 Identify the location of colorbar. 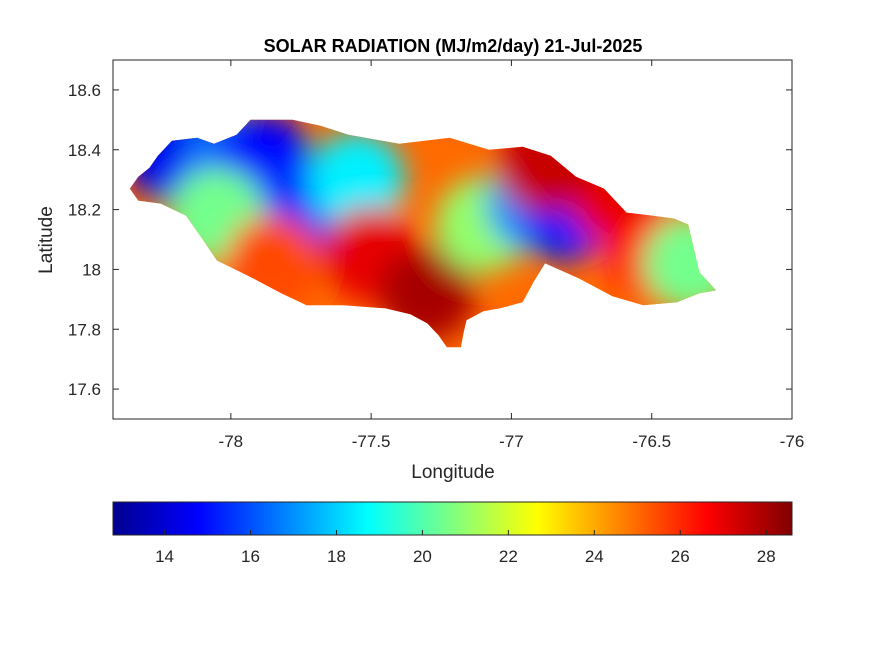
(452, 518).